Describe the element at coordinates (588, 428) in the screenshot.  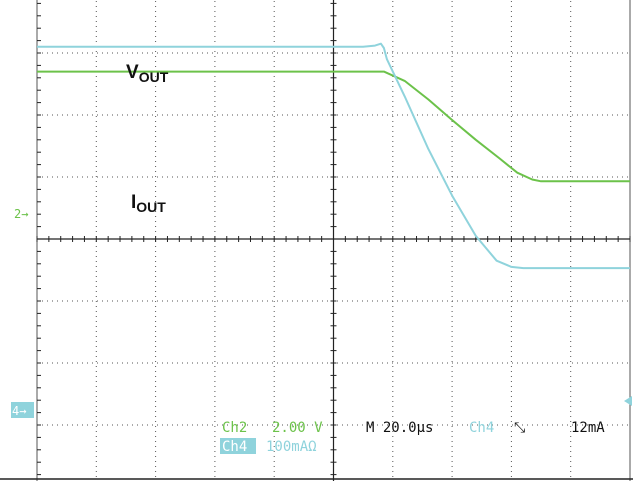
I see `trigger-level-readout: 12mA` at that location.